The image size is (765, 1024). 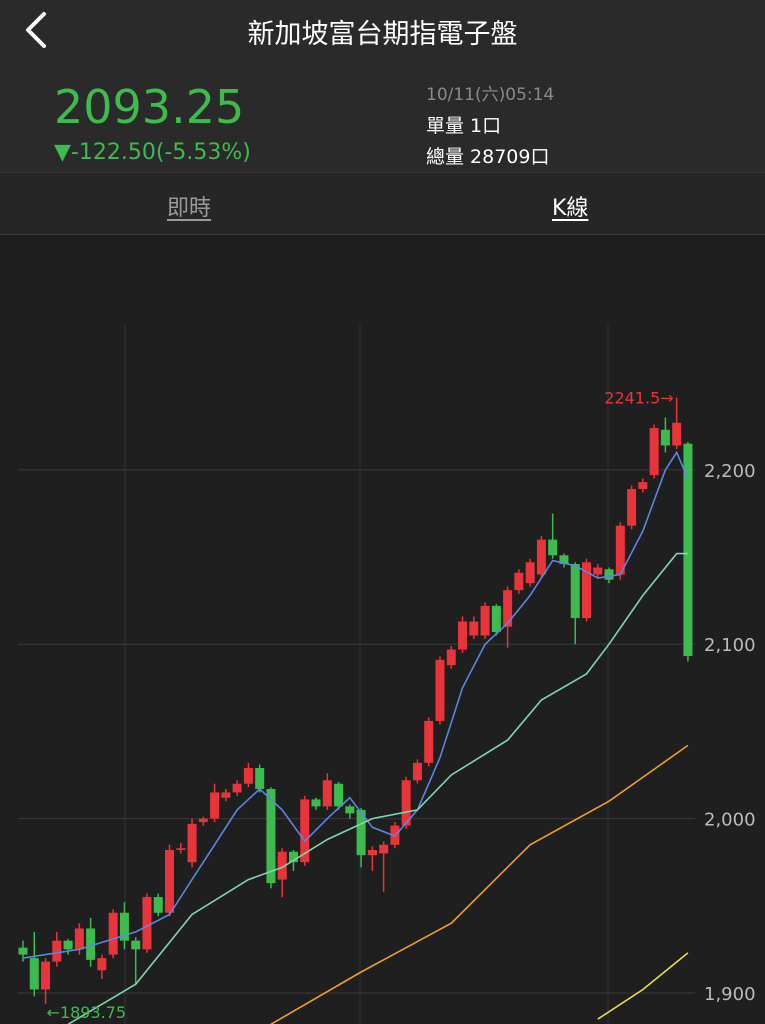 I want to click on tab: K線, so click(x=570, y=208).